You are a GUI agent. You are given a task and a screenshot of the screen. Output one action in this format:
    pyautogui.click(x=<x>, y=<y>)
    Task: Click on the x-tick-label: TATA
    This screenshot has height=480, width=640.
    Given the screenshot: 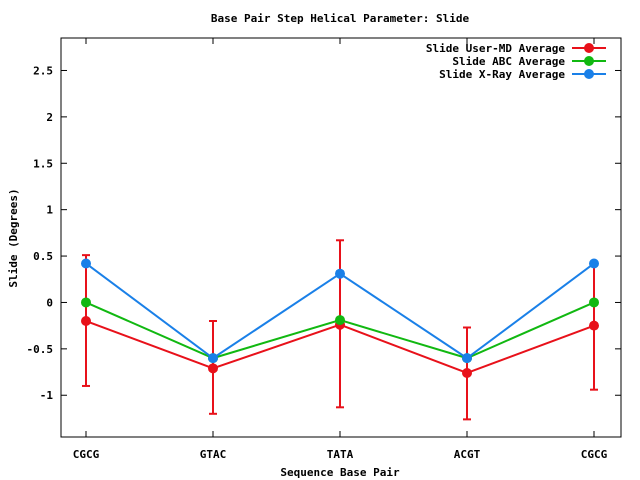 What is the action you would take?
    pyautogui.click(x=340, y=454)
    